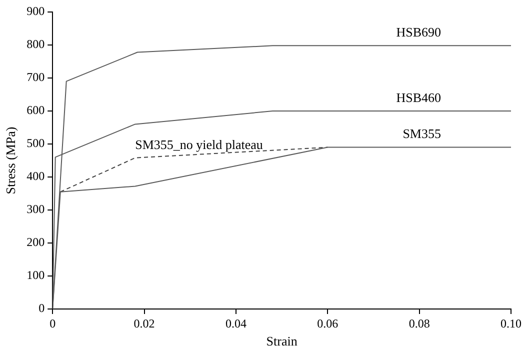 The width and height of the screenshot is (531, 358). Describe the element at coordinates (35, 11) in the screenshot. I see `y-tick-label: 900` at that location.